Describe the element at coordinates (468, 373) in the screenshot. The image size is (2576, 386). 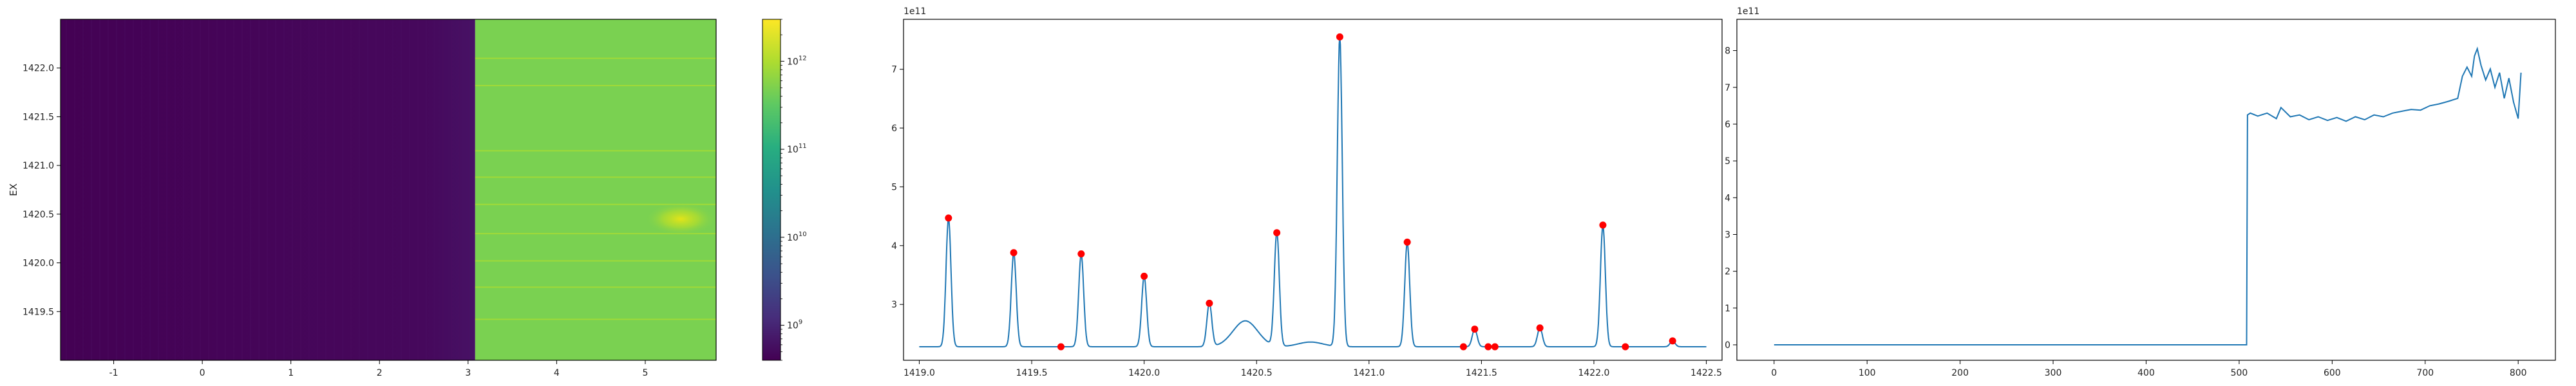
I see `heatmap-x-tick-label: 3` at that location.